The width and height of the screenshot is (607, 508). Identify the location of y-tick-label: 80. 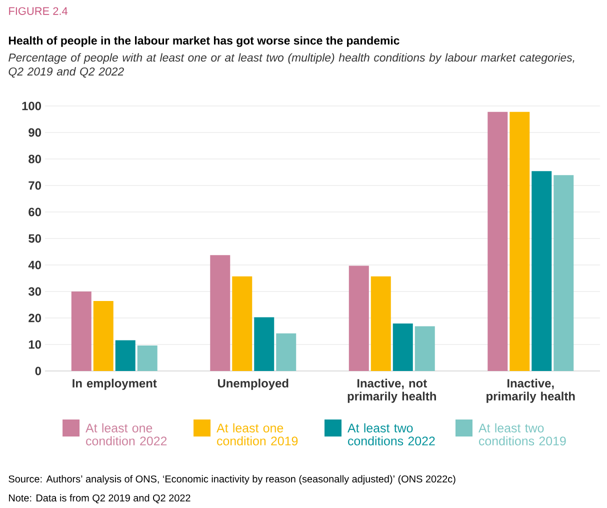
(34, 159).